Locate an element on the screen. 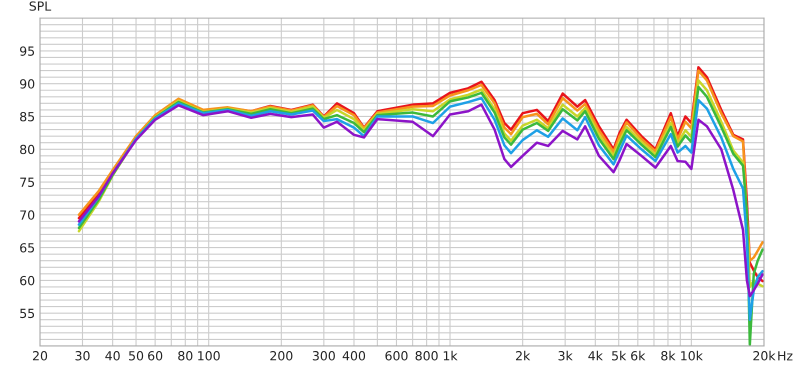 Image resolution: width=800 pixels, height=370 pixels. y-tick-label: 95 is located at coordinates (27, 51).